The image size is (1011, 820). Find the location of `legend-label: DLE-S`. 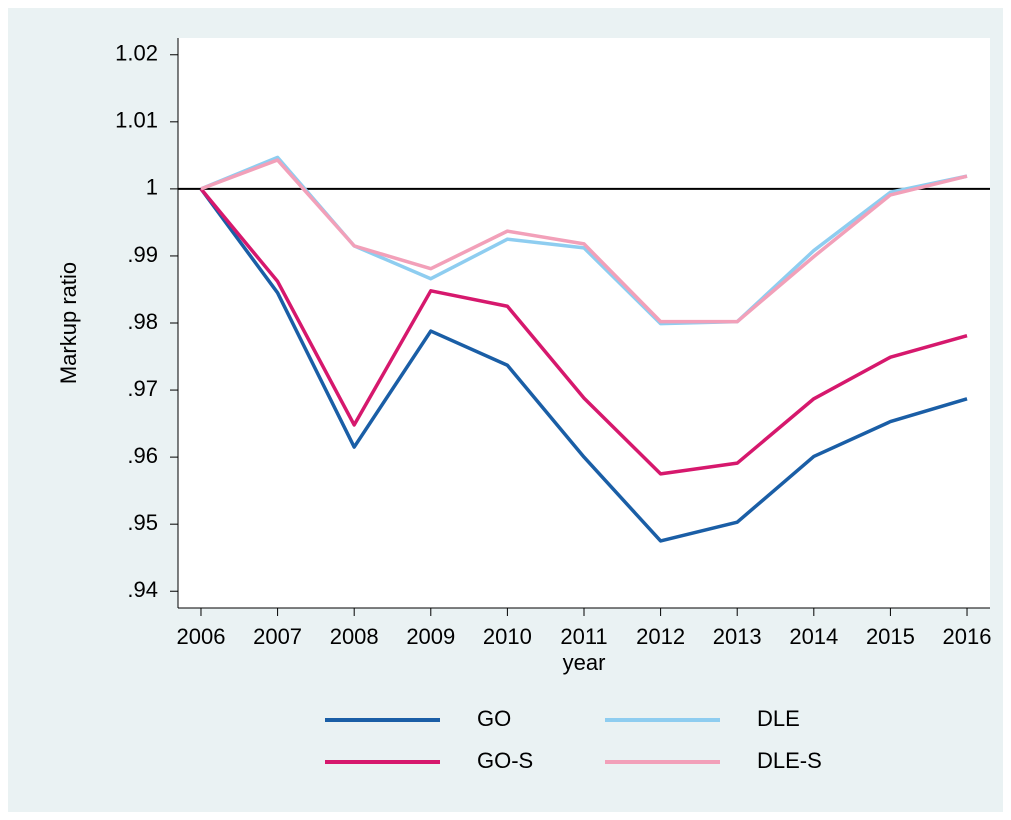

legend-label: DLE-S is located at coordinates (789, 760).